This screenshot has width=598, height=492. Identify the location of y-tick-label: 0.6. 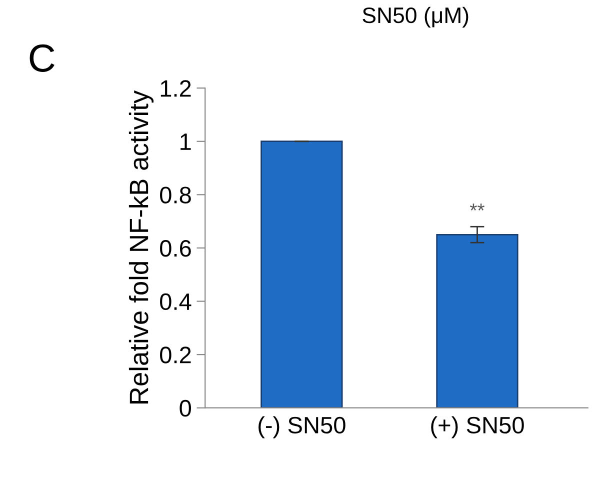
(175, 248).